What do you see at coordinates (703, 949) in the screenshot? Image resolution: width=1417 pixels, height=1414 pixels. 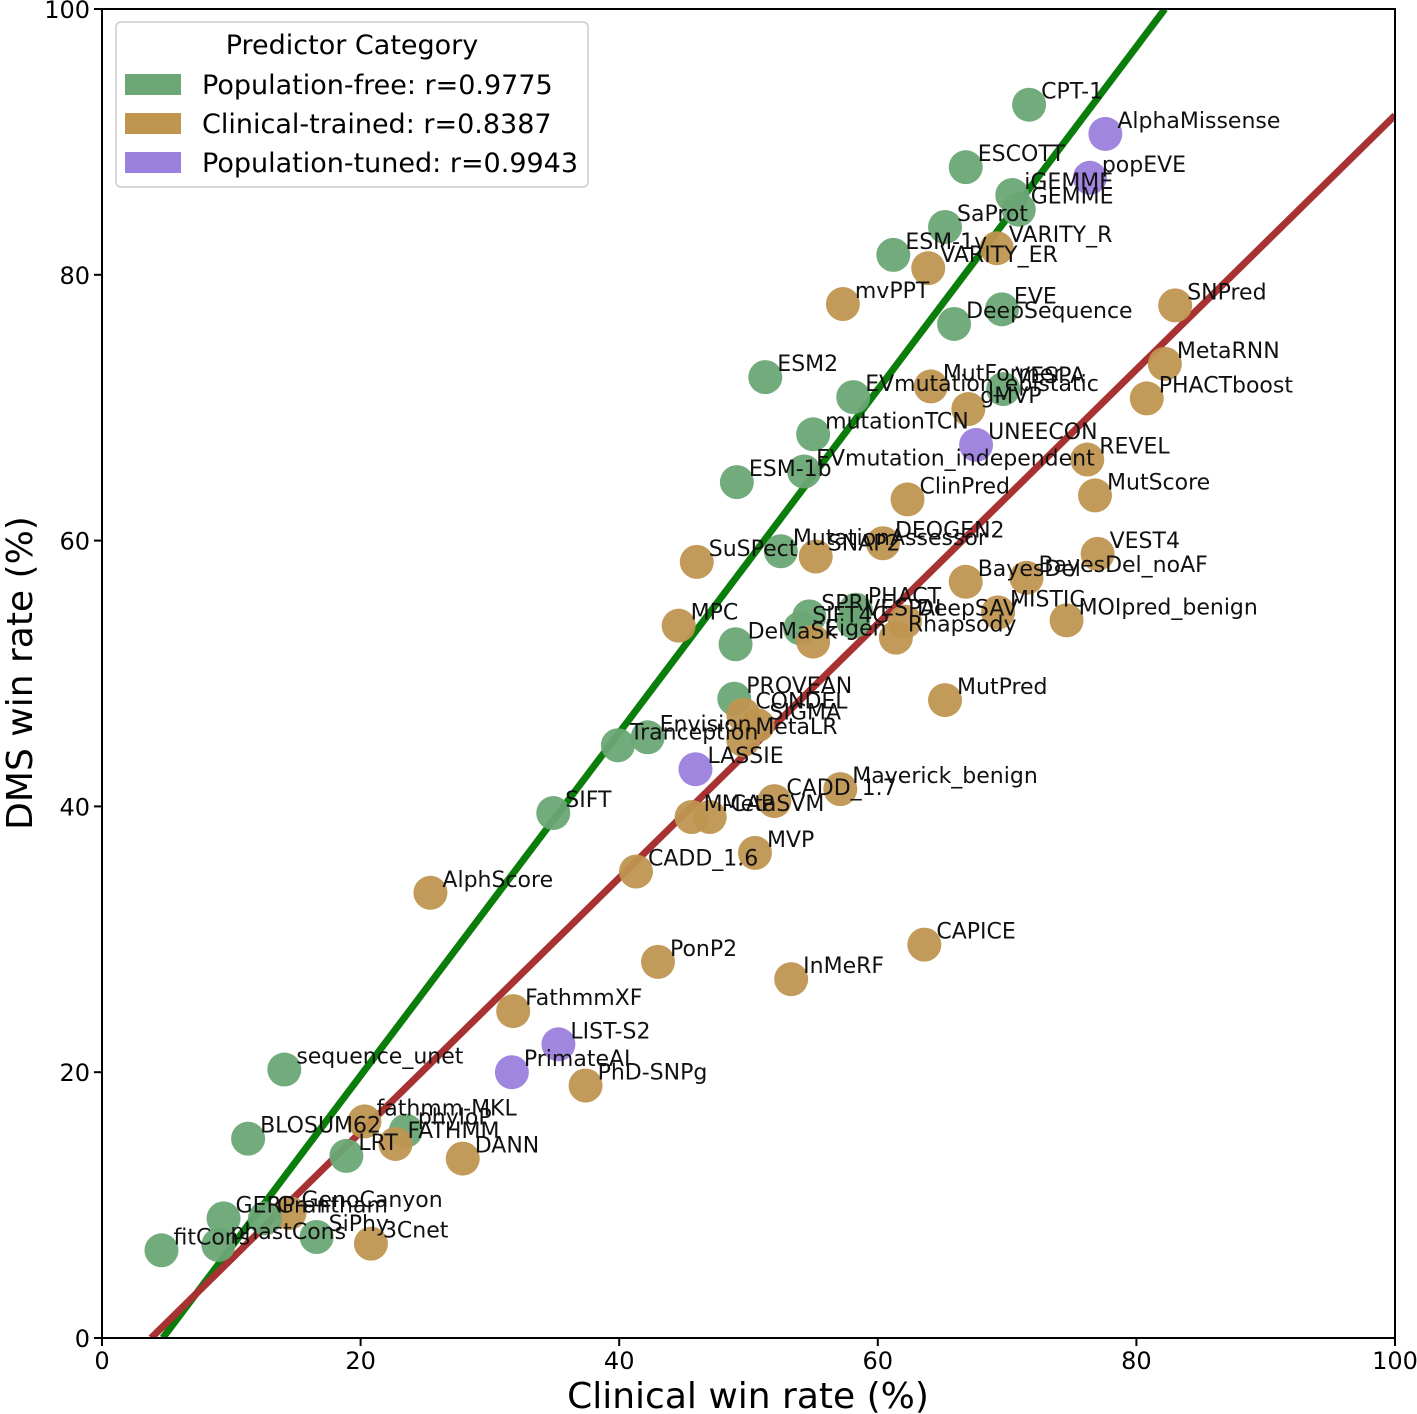 I see `label-ponp2: PonP2` at bounding box center [703, 949].